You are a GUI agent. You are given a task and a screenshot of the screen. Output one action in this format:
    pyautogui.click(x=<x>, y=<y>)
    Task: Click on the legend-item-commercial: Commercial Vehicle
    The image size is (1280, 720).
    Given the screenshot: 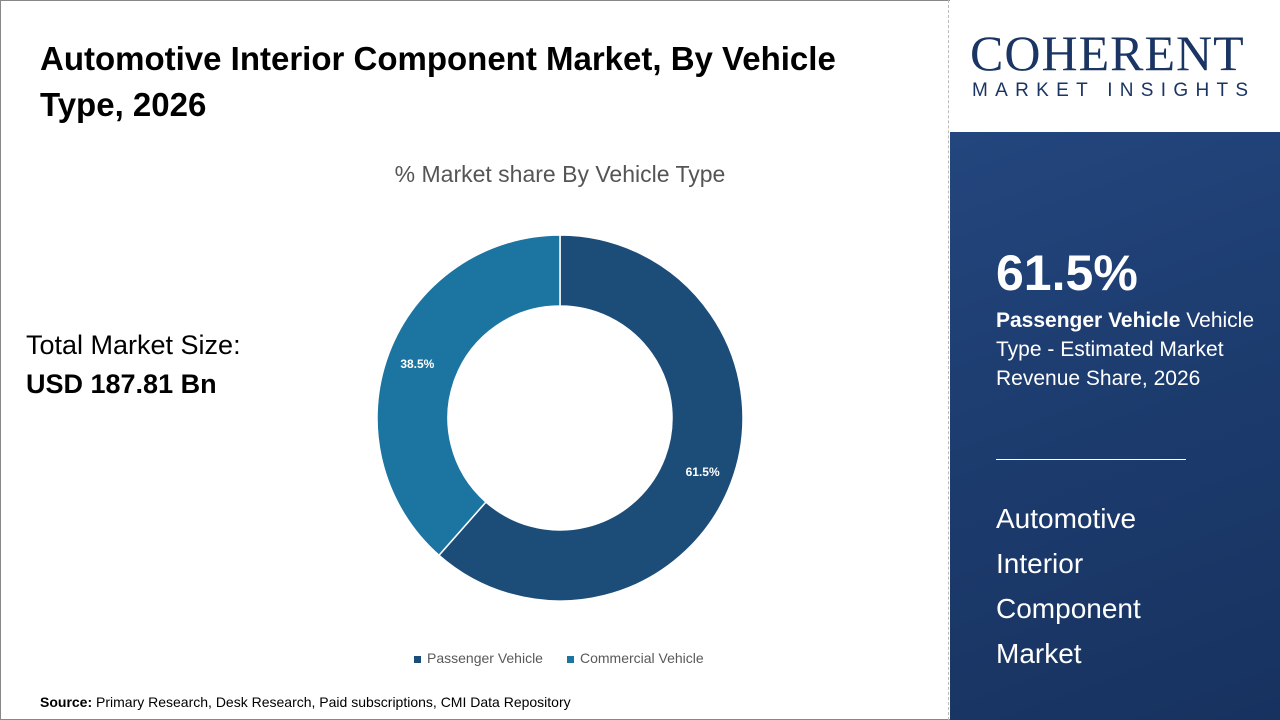 What is the action you would take?
    pyautogui.click(x=635, y=658)
    